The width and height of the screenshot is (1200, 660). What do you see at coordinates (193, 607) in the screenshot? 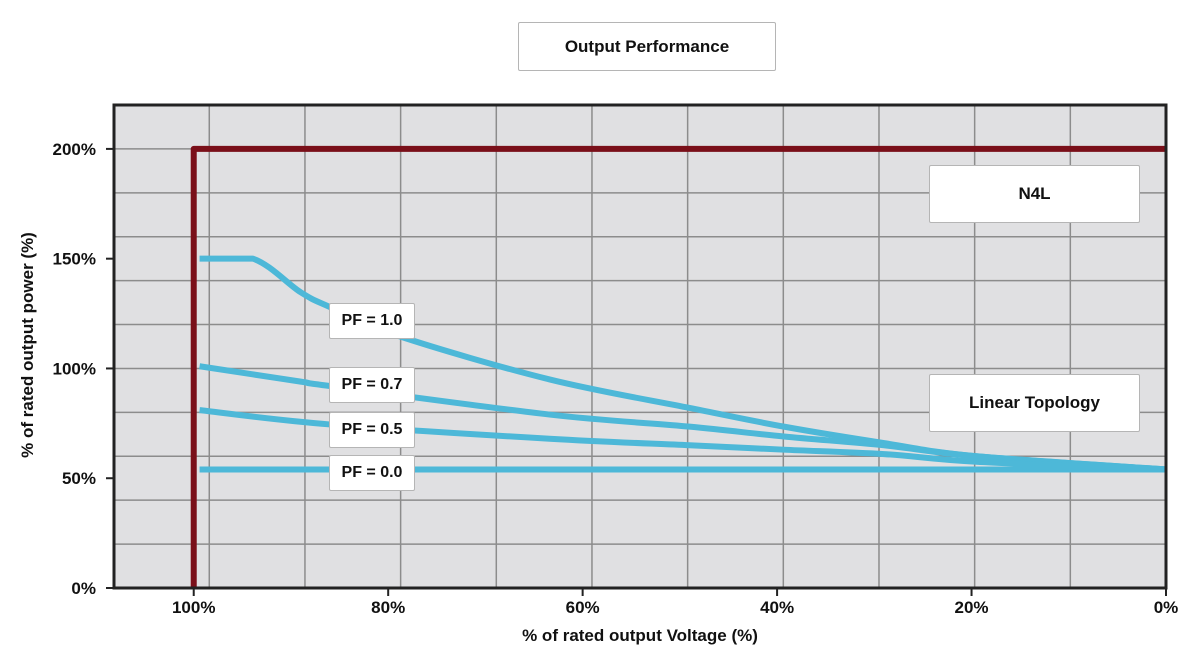
I see `x-tick-label: 100%` at bounding box center [193, 607].